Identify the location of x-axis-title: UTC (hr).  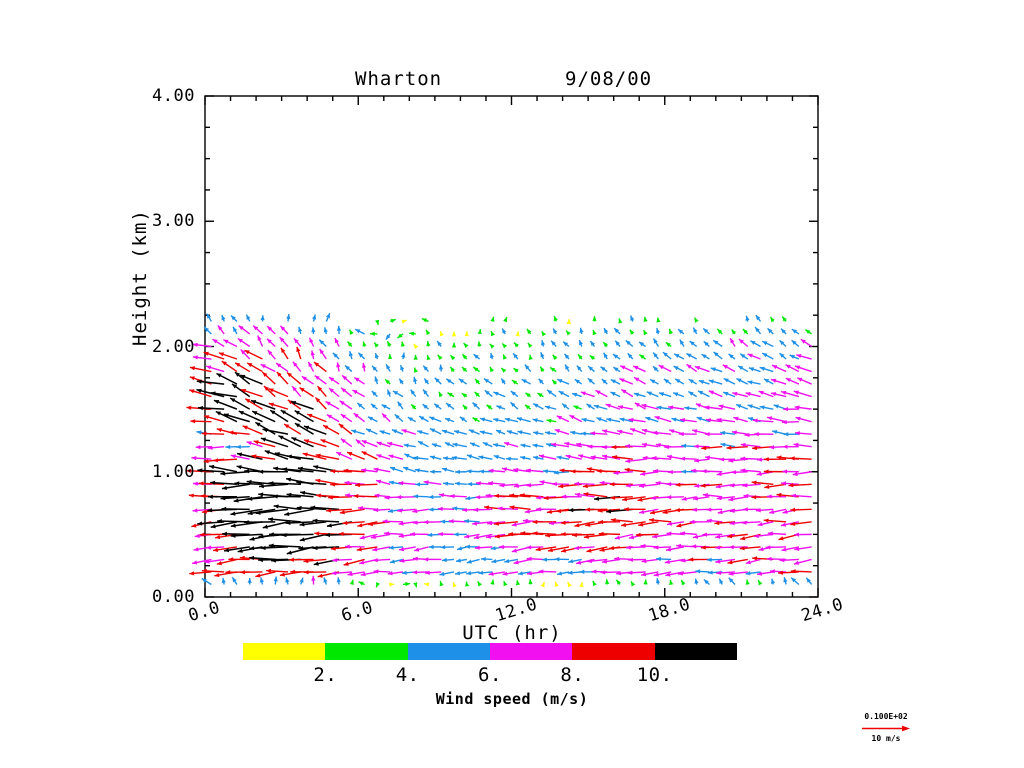
(512, 633).